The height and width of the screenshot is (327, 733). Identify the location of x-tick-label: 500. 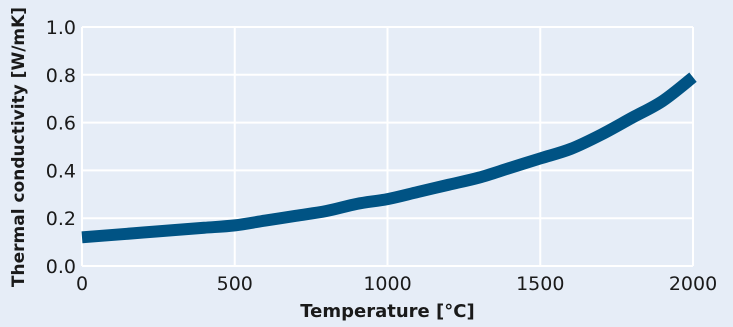
(235, 284).